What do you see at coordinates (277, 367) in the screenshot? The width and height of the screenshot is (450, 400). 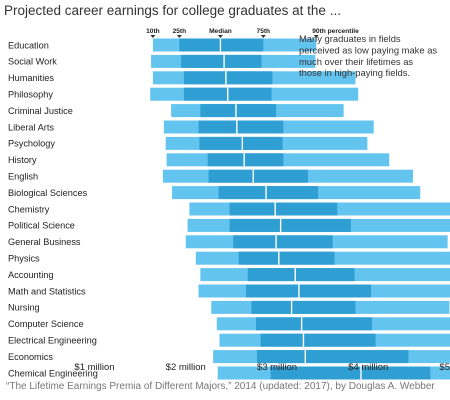 I see `x-tick-label: $3 million` at bounding box center [277, 367].